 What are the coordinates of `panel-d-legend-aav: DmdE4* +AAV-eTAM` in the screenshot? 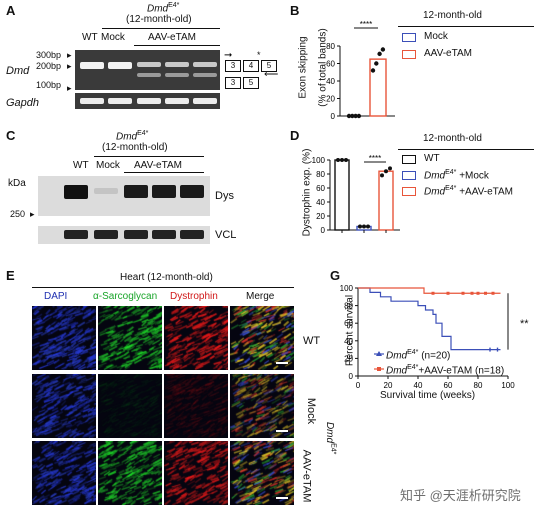 It's located at (468, 191).